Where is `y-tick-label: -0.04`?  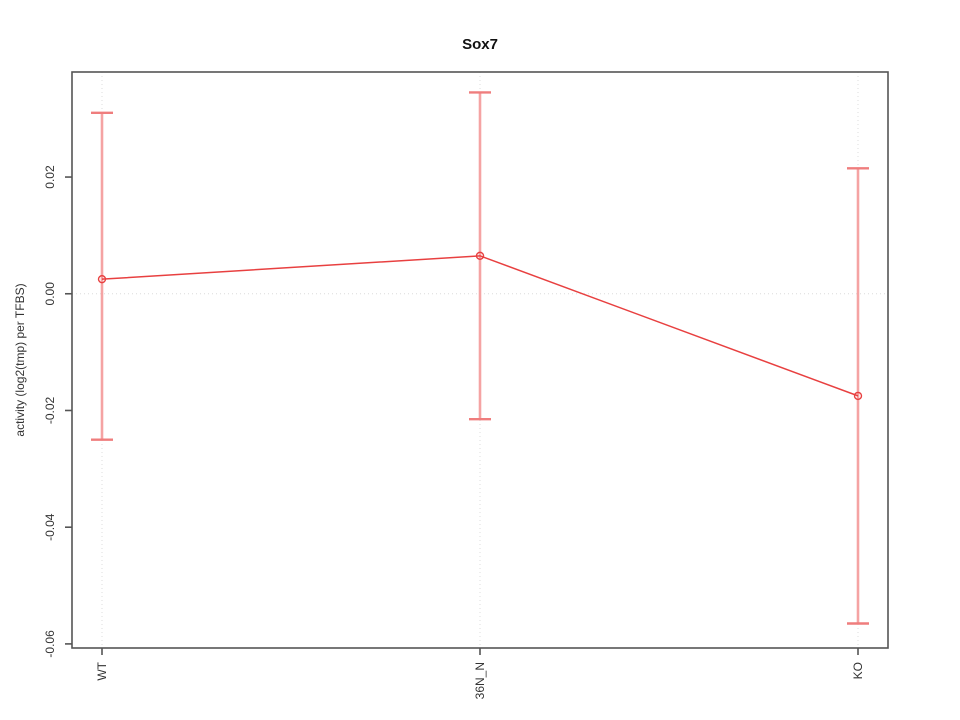 y-tick-label: -0.04 is located at coordinates (50, 527).